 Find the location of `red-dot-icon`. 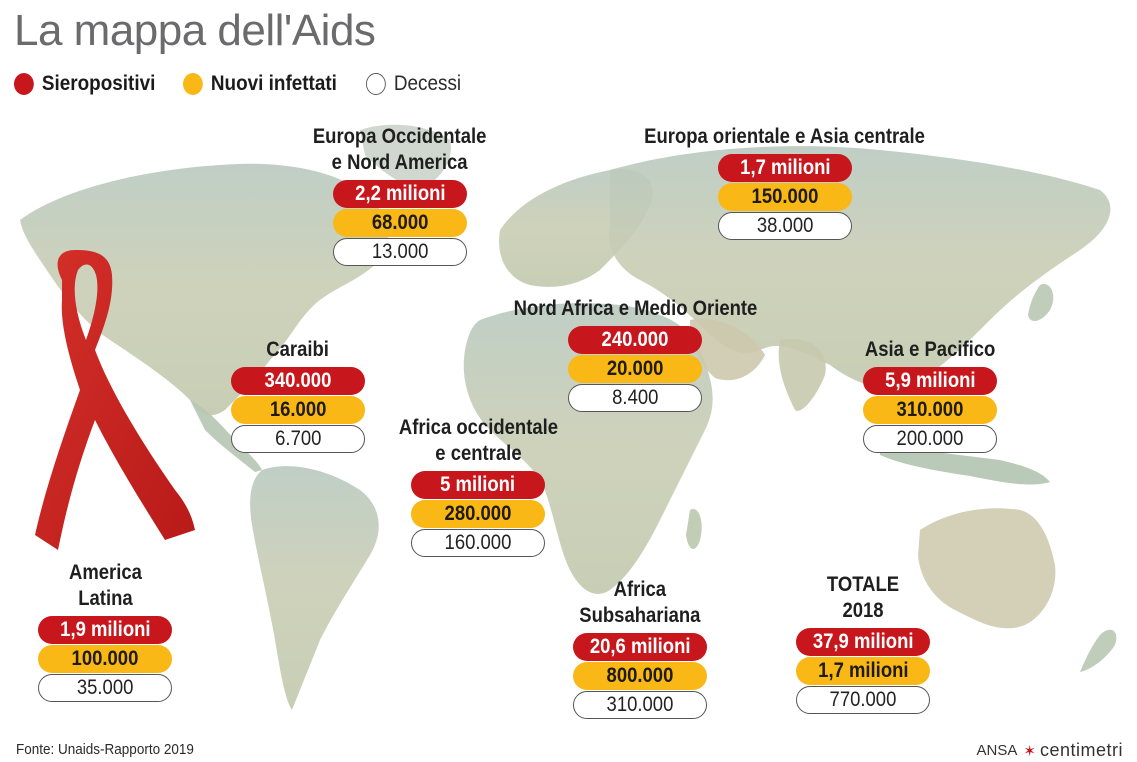

red-dot-icon is located at coordinates (24, 84).